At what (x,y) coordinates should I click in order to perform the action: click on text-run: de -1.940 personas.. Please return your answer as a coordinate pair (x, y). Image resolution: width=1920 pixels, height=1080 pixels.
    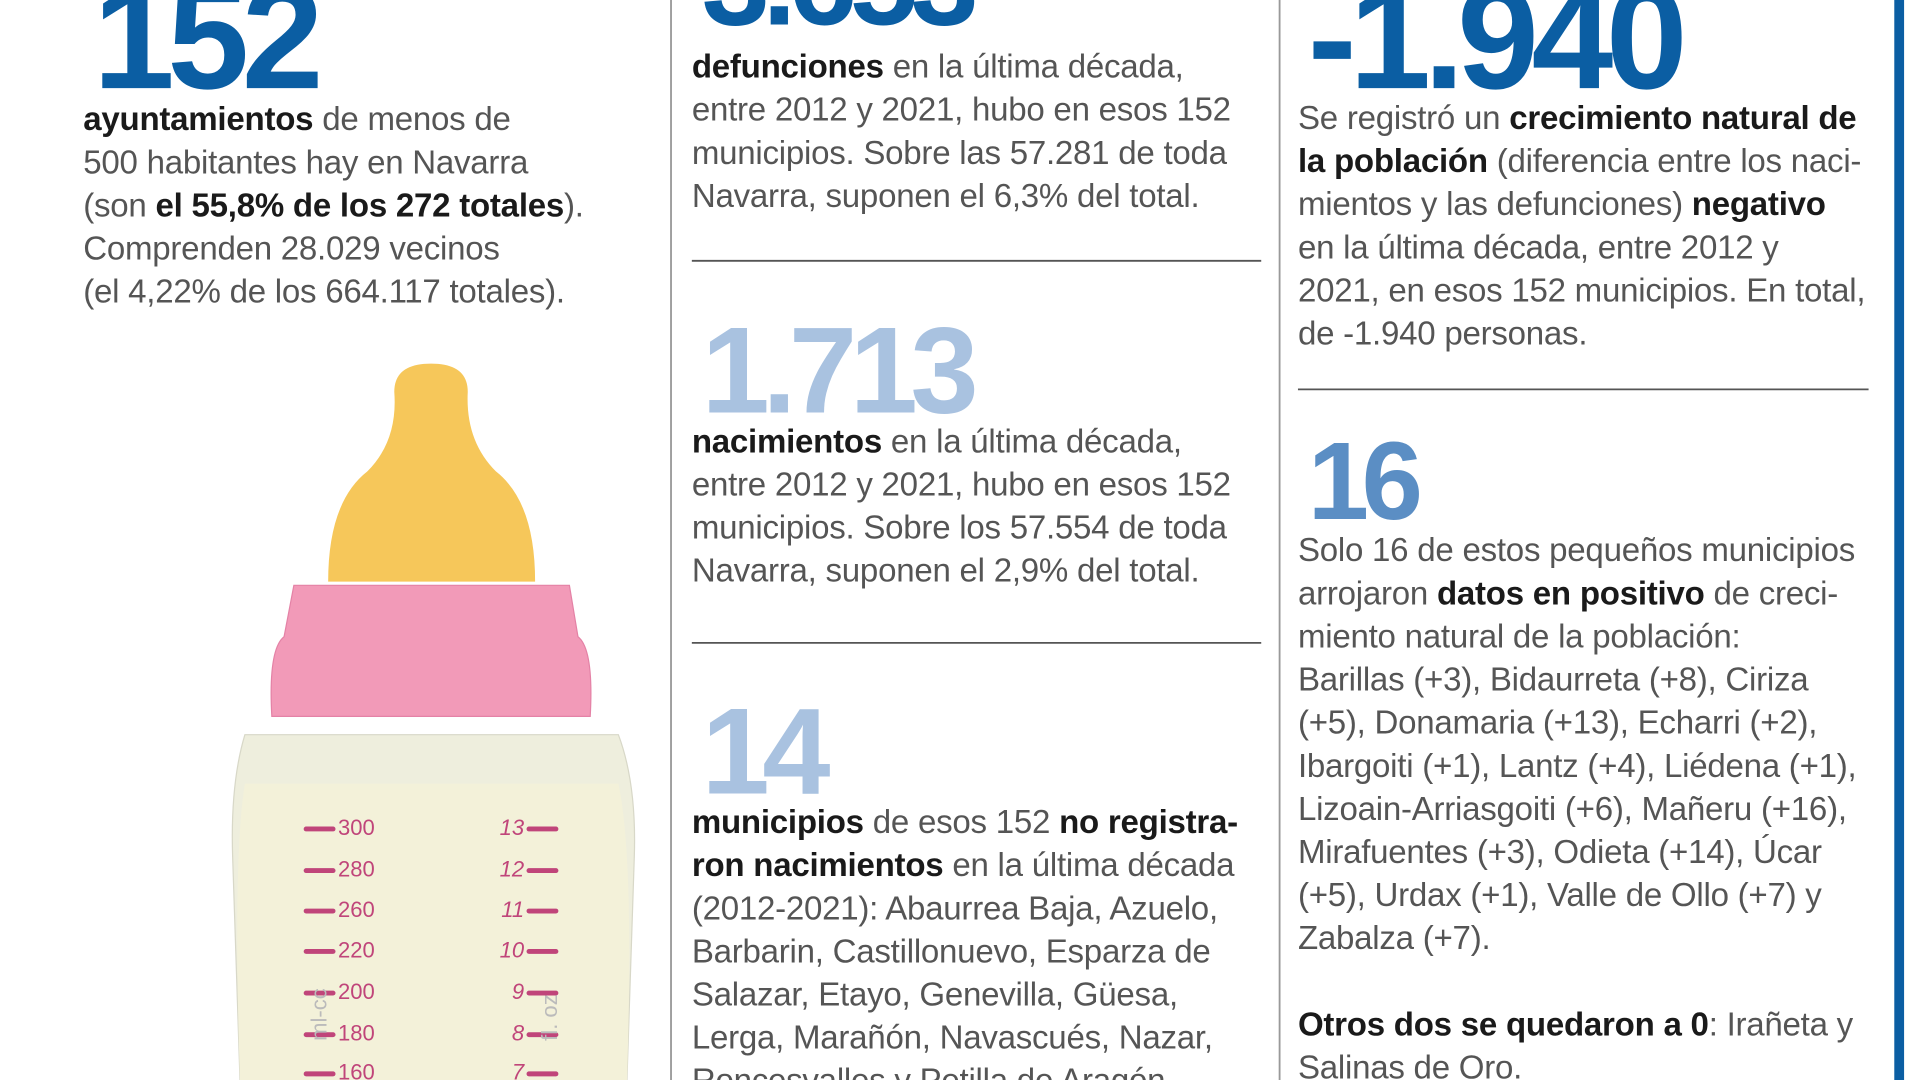
    Looking at the image, I should click on (1442, 333).